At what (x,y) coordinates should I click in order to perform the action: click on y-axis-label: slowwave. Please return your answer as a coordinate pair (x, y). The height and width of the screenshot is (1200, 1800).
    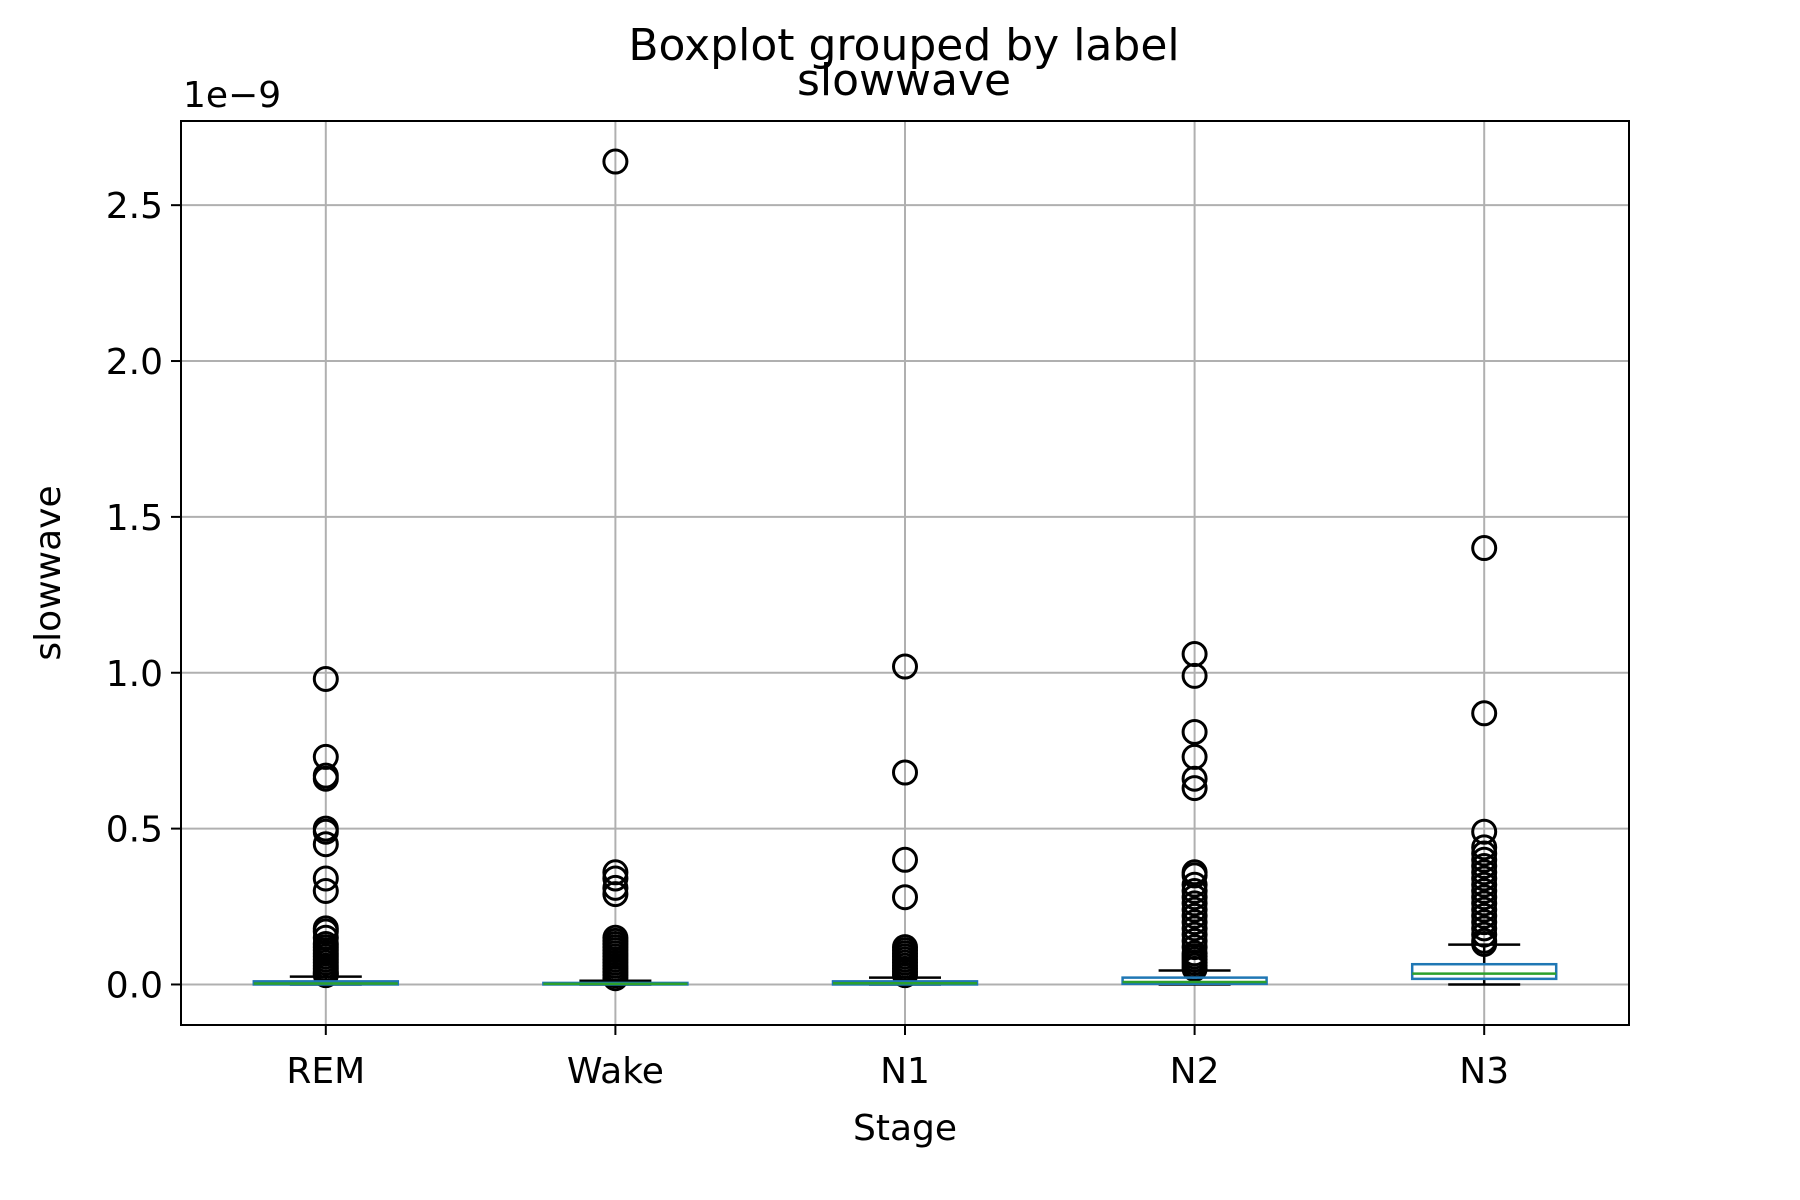
    Looking at the image, I should click on (48, 572).